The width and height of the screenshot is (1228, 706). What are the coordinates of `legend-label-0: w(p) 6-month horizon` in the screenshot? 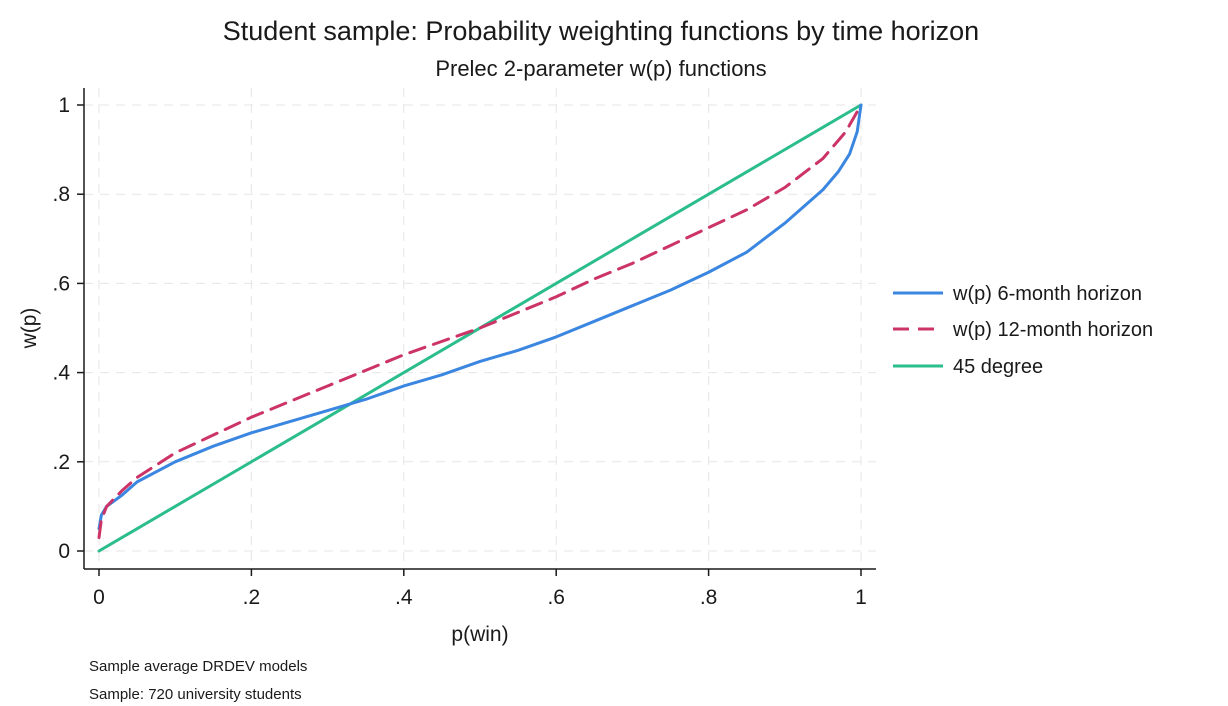 It's located at (1047, 294).